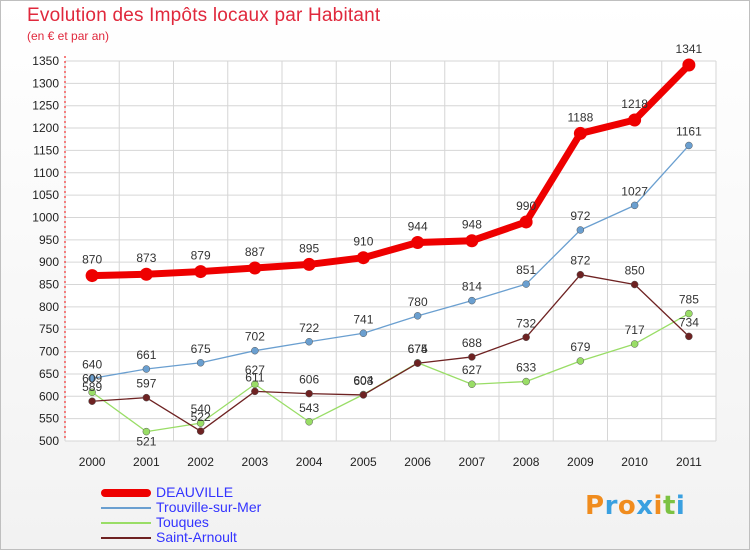 Image resolution: width=750 pixels, height=550 pixels. What do you see at coordinates (46, 150) in the screenshot?
I see `y-tick-label: 1150` at bounding box center [46, 150].